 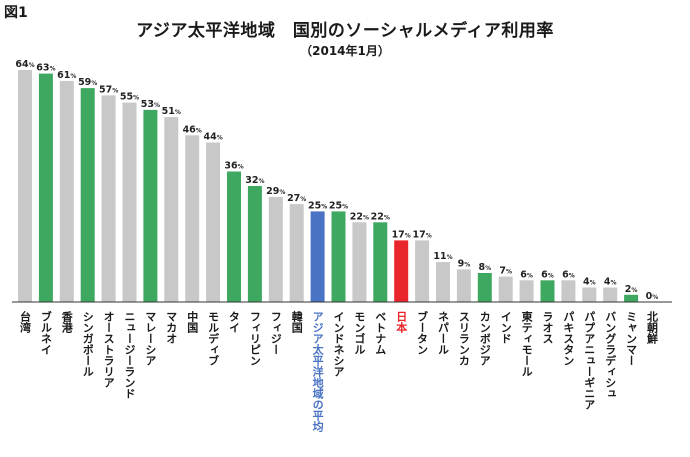 What do you see at coordinates (212, 137) in the screenshot?
I see `value-label-9: 44%` at bounding box center [212, 137].